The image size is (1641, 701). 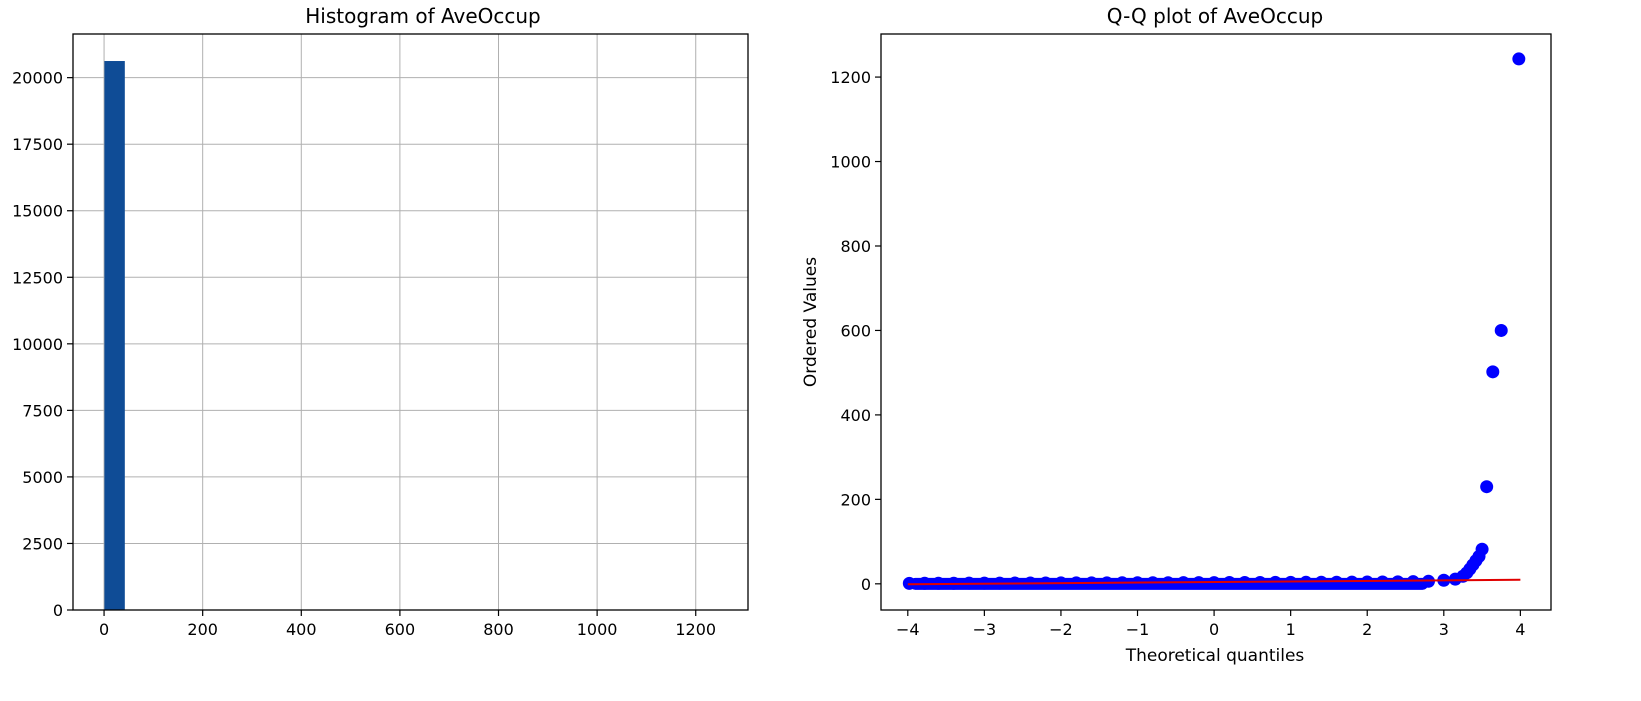 I want to click on qq-plot-y-tick-label: 600, so click(x=855, y=330).